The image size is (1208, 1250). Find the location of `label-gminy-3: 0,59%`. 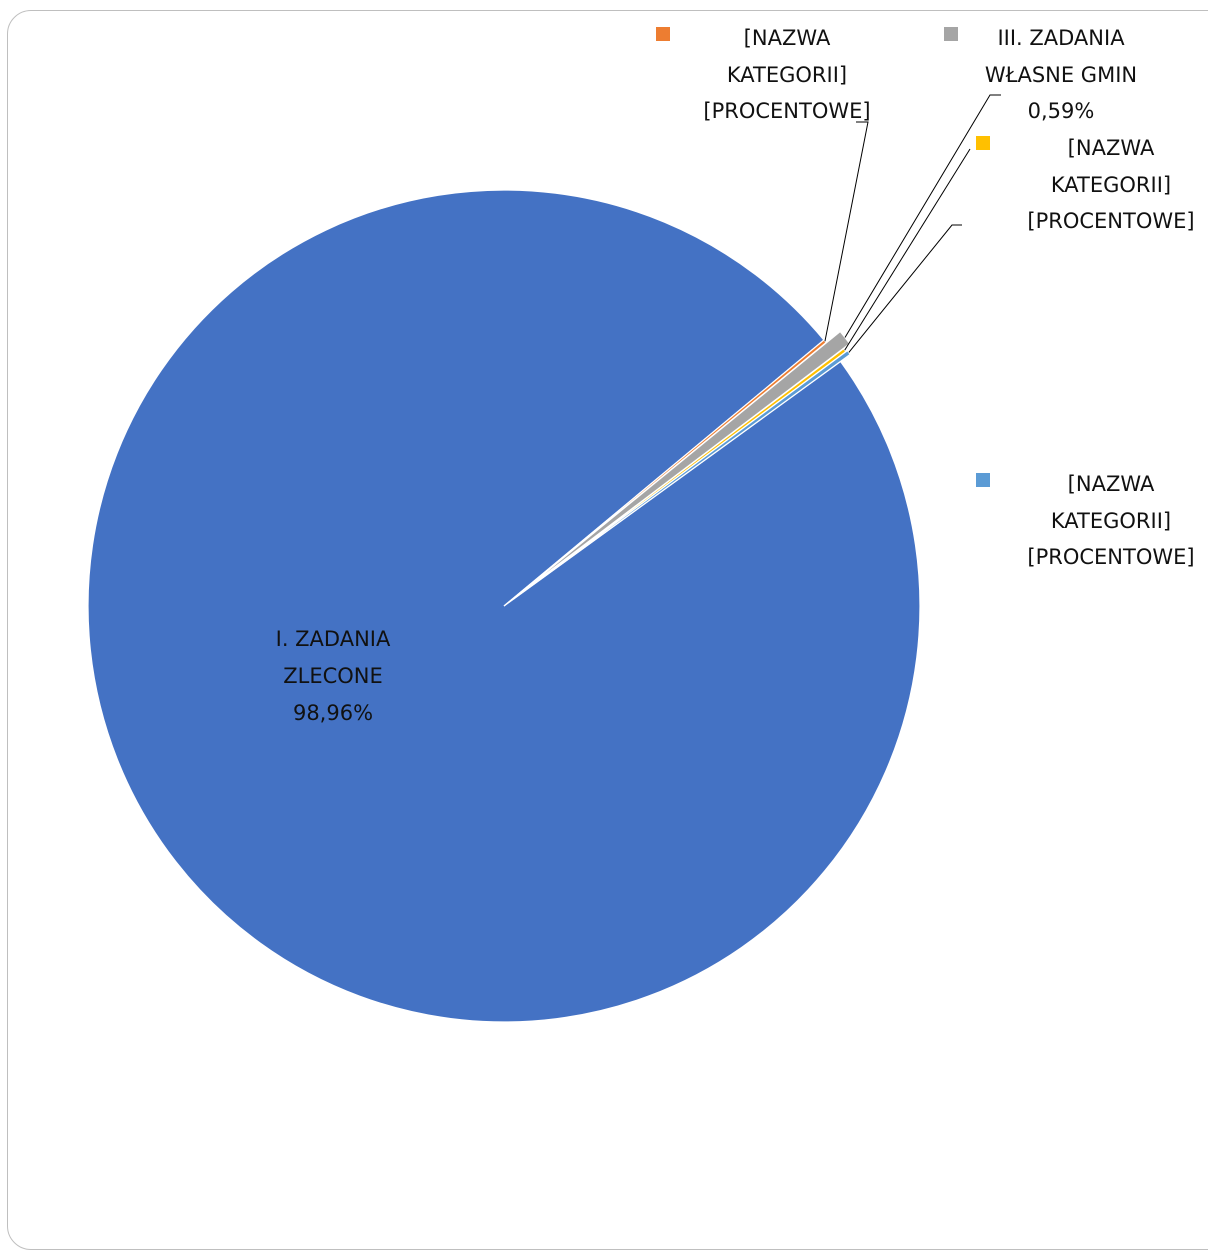

label-gminy-3: 0,59% is located at coordinates (1061, 111).